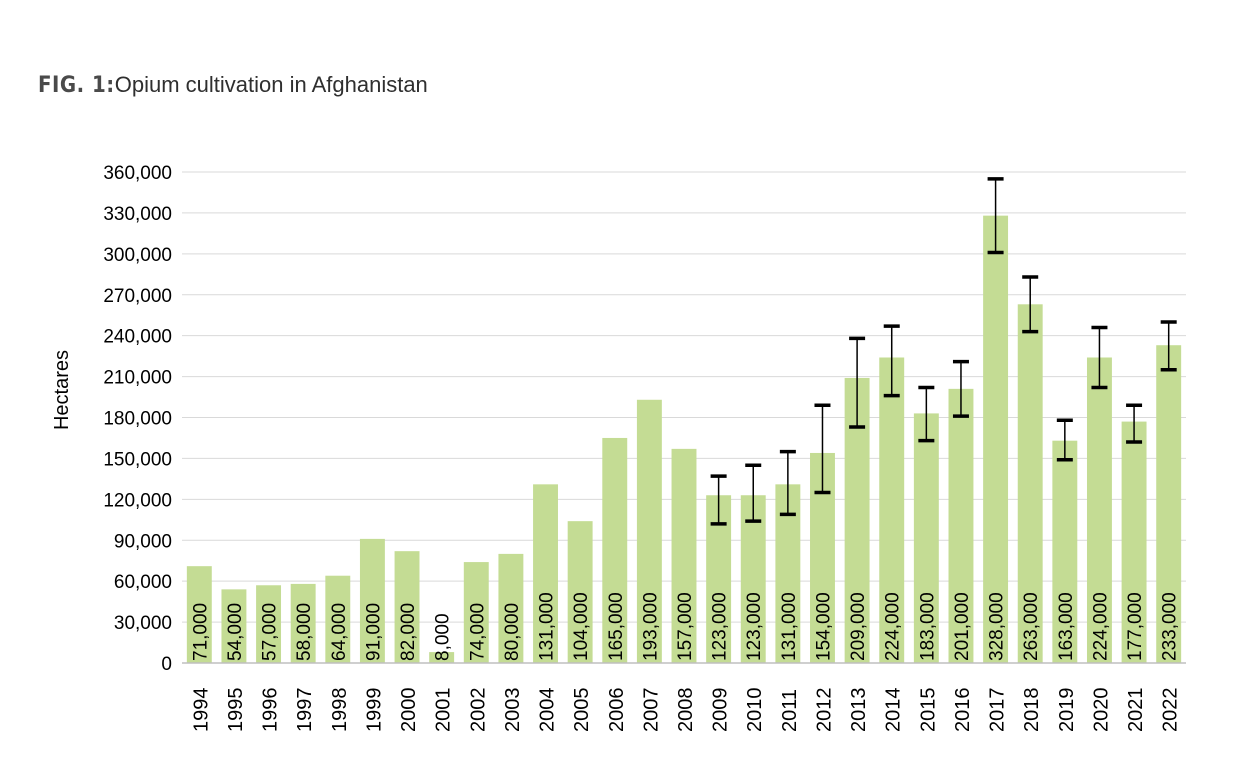 This screenshot has width=1246, height=774. Describe the element at coordinates (1066, 626) in the screenshot. I see `bar-value-label: 163,000` at that location.